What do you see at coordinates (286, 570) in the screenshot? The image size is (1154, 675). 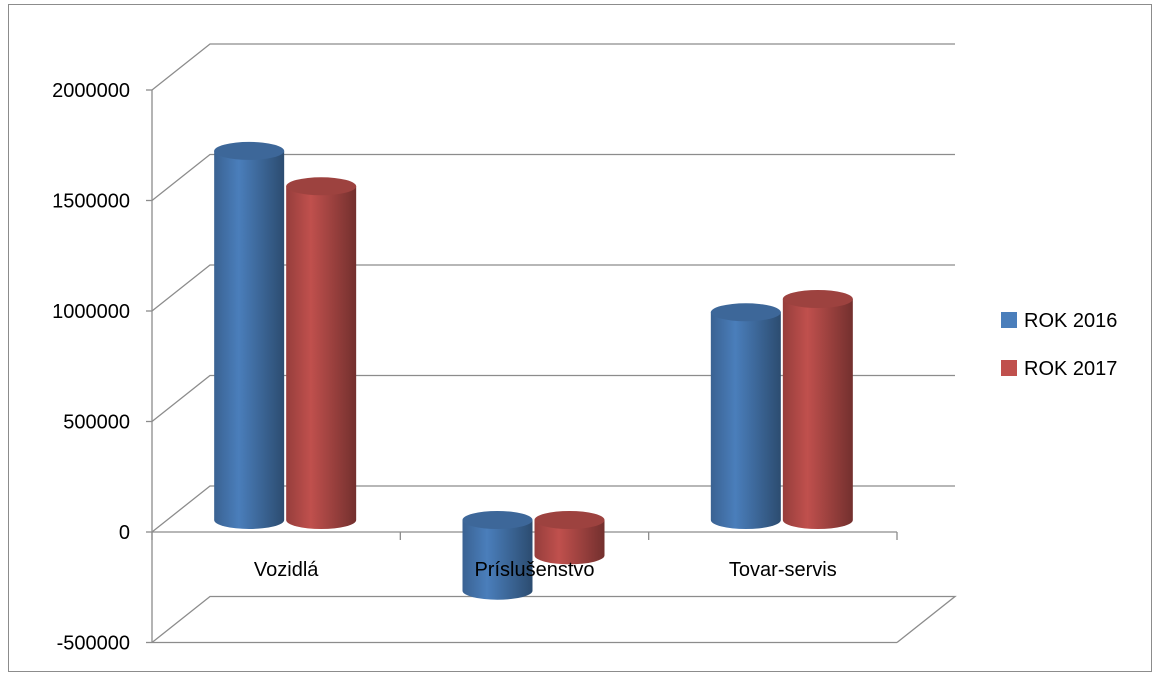 I see `category-label: Vozidlá` at bounding box center [286, 570].